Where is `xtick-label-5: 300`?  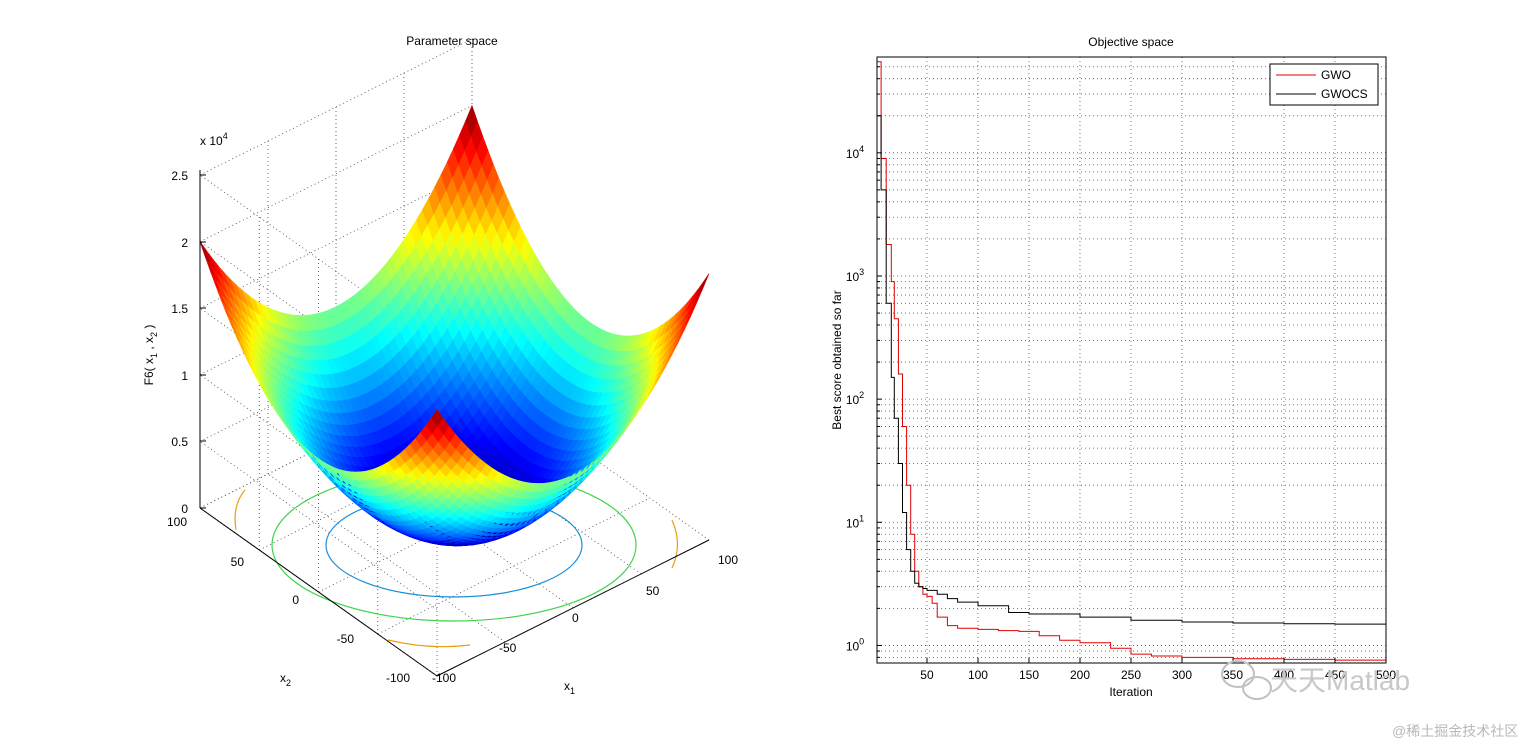
xtick-label-5: 300 is located at coordinates (1182, 675).